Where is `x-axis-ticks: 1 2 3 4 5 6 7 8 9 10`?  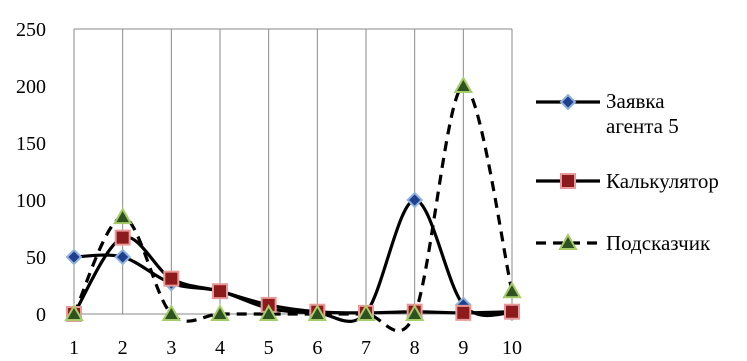
x-axis-ticks: 1 2 3 4 5 6 7 8 9 10 is located at coordinates (295, 348).